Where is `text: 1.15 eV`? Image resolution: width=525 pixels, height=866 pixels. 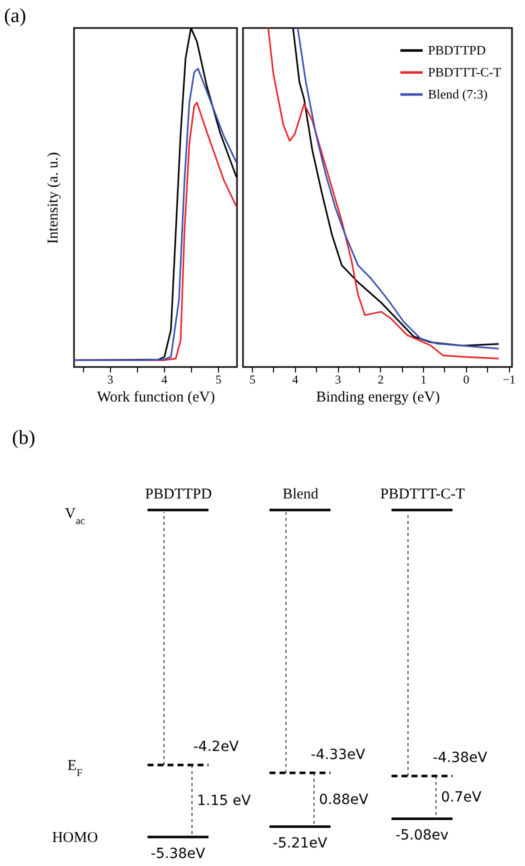
text: 1.15 eV is located at coordinates (224, 801).